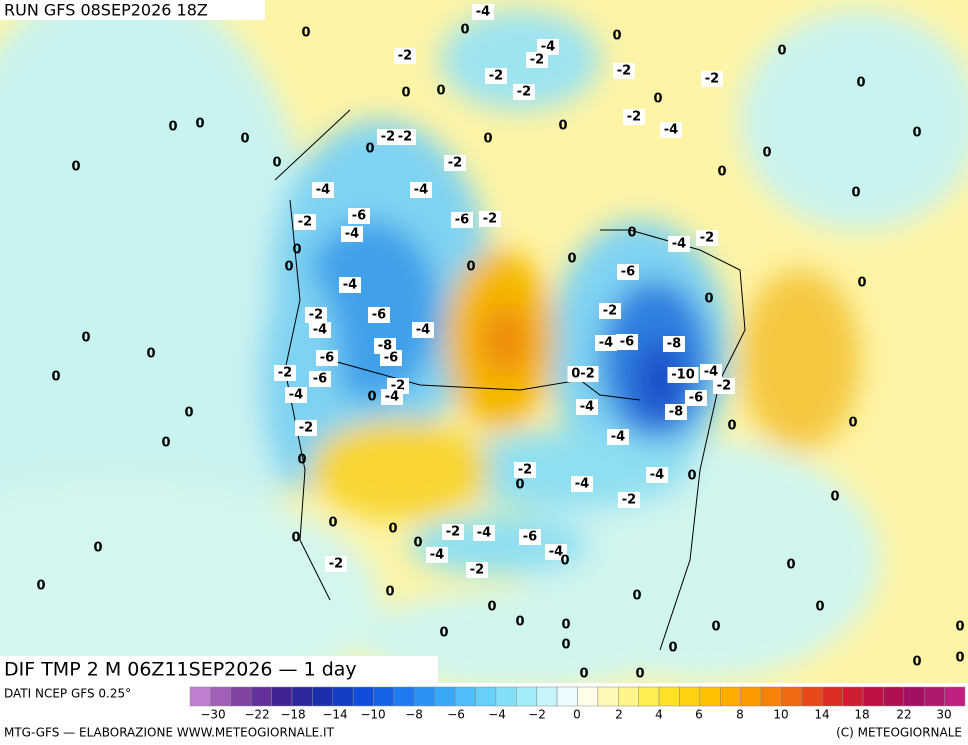  I want to click on scale-label: −30, so click(212, 715).